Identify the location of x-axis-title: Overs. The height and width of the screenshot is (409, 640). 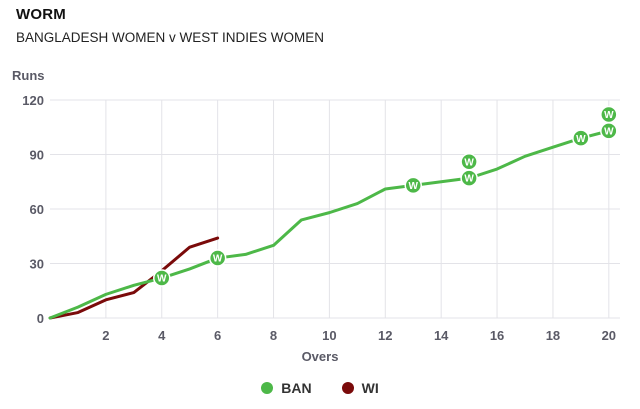
(320, 356).